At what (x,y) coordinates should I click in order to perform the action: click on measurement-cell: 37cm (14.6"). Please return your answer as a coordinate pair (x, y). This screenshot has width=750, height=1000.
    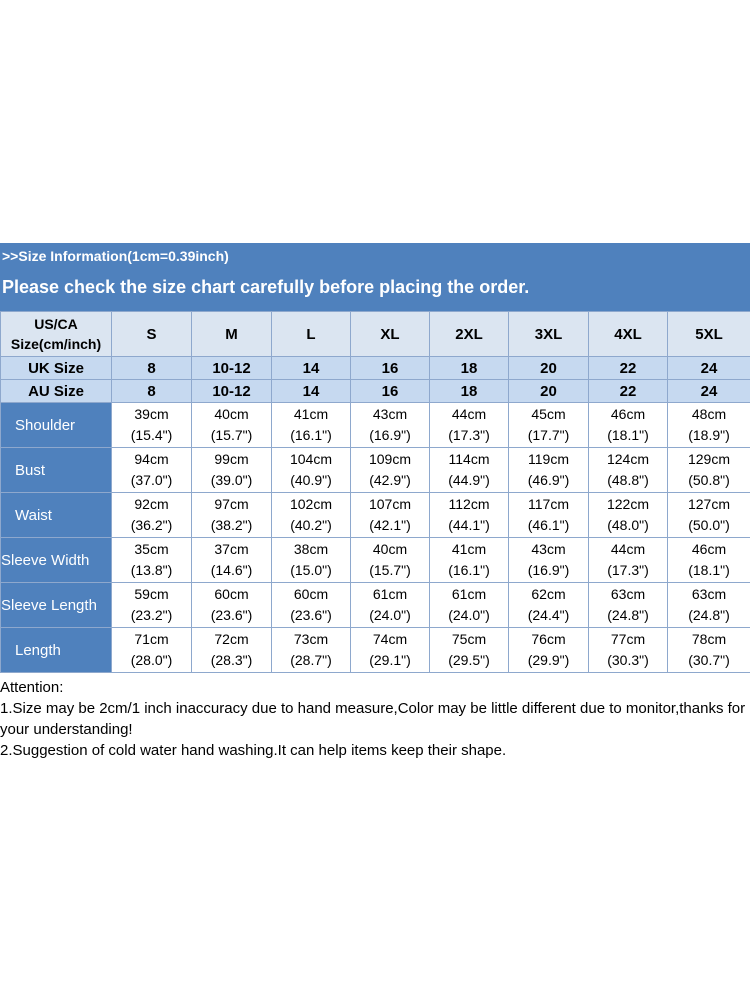
    Looking at the image, I should click on (231, 560).